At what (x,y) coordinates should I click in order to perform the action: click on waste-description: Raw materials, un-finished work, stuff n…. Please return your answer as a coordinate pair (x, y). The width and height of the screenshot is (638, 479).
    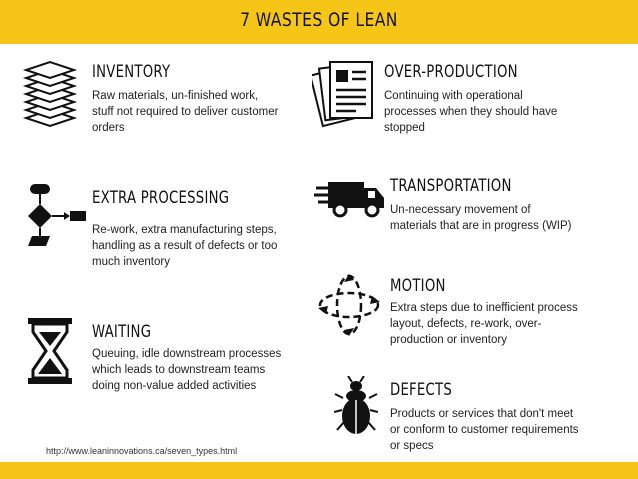
    Looking at the image, I should click on (185, 112).